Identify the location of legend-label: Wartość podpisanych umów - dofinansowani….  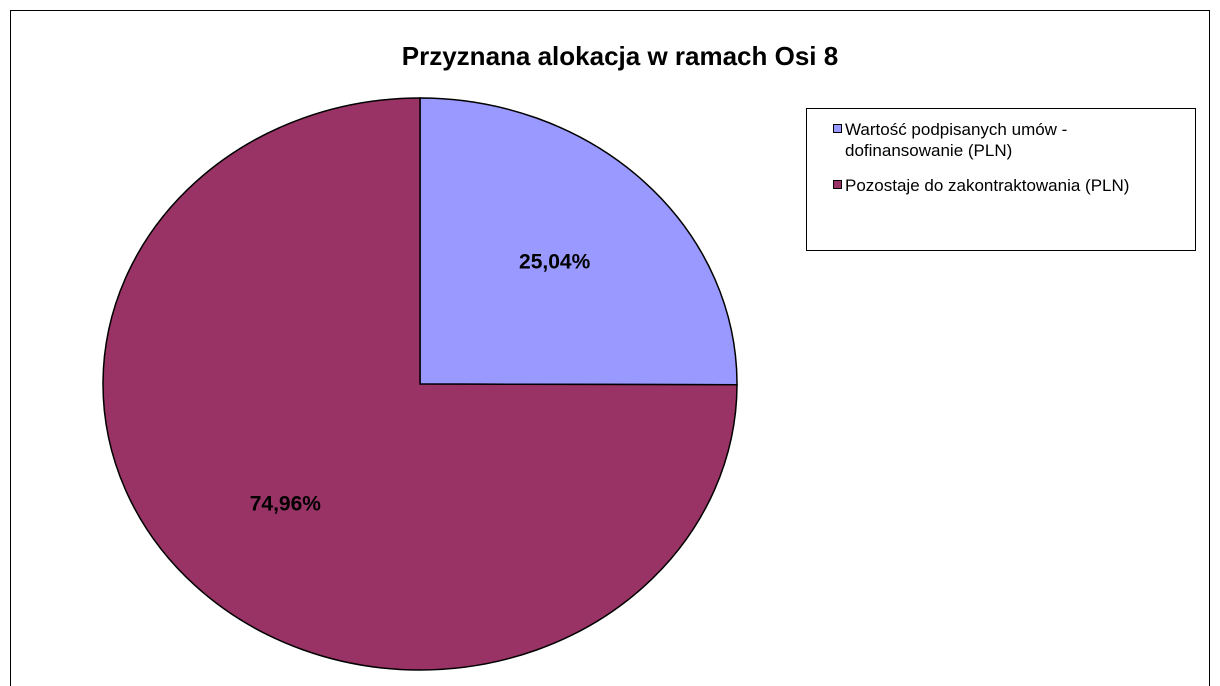
(956, 140).